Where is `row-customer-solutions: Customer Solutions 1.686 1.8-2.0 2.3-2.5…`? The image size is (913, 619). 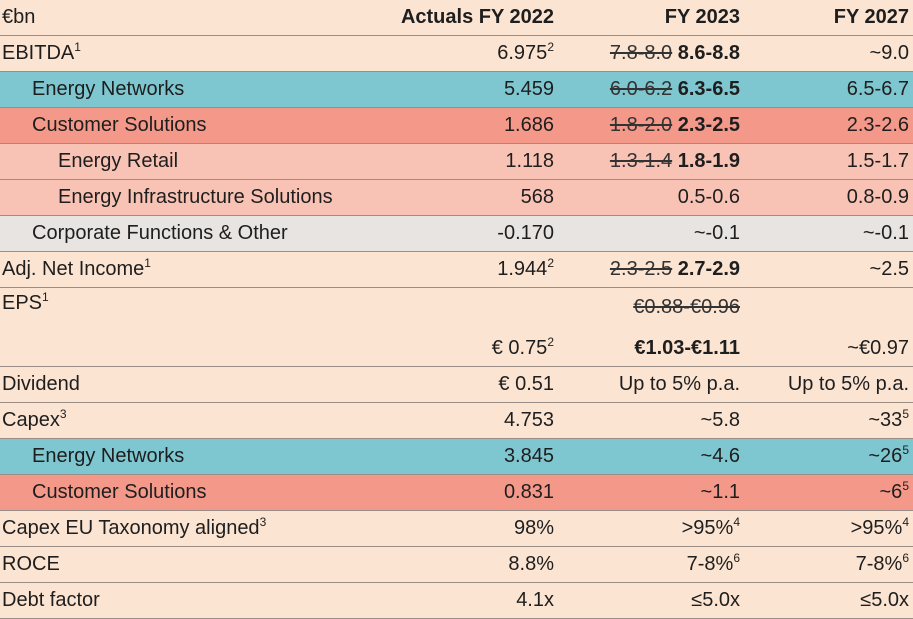 row-customer-solutions: Customer Solutions 1.686 1.8-2.0 2.3-2.5… is located at coordinates (456, 125).